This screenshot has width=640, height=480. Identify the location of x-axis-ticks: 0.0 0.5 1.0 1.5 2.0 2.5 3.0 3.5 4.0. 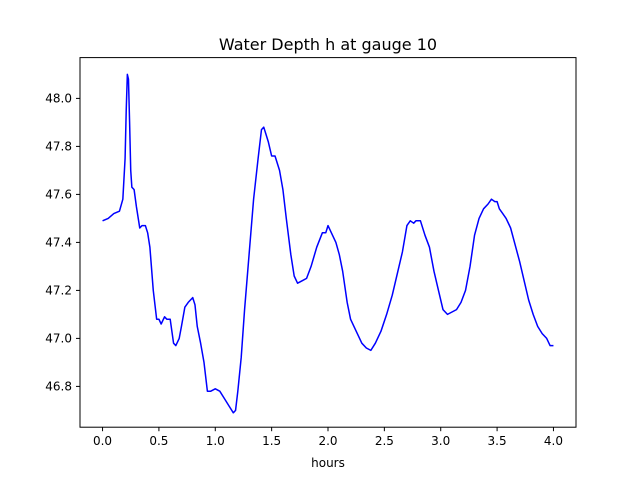
(328, 437).